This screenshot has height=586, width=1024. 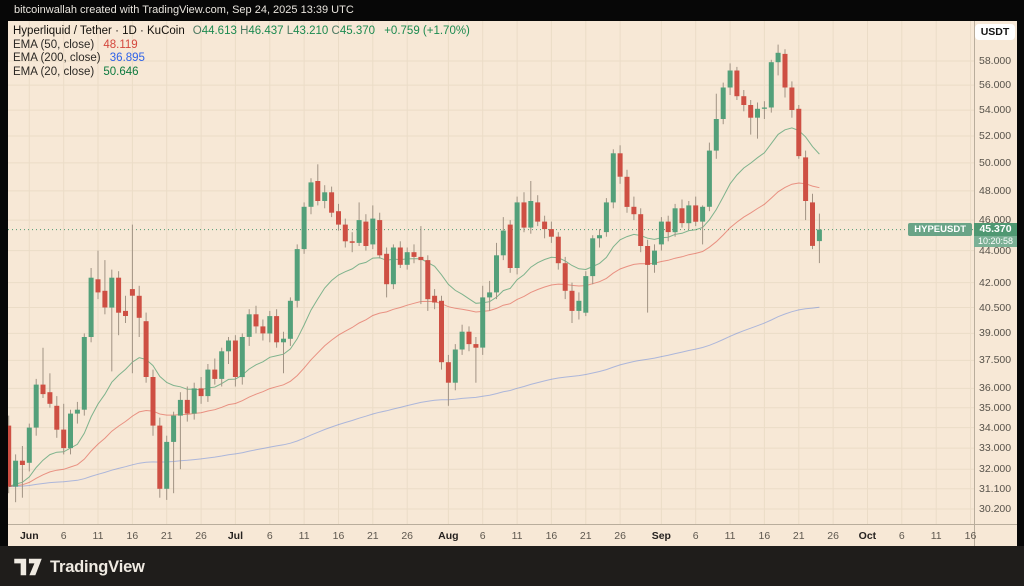 I want to click on bar-countdown-timer: 10:20:58, so click(x=995, y=241).